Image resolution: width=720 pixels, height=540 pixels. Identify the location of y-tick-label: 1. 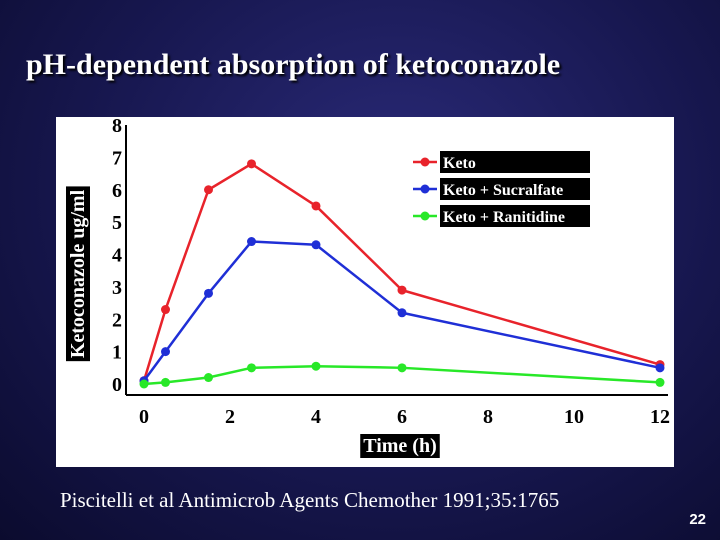
(117, 353).